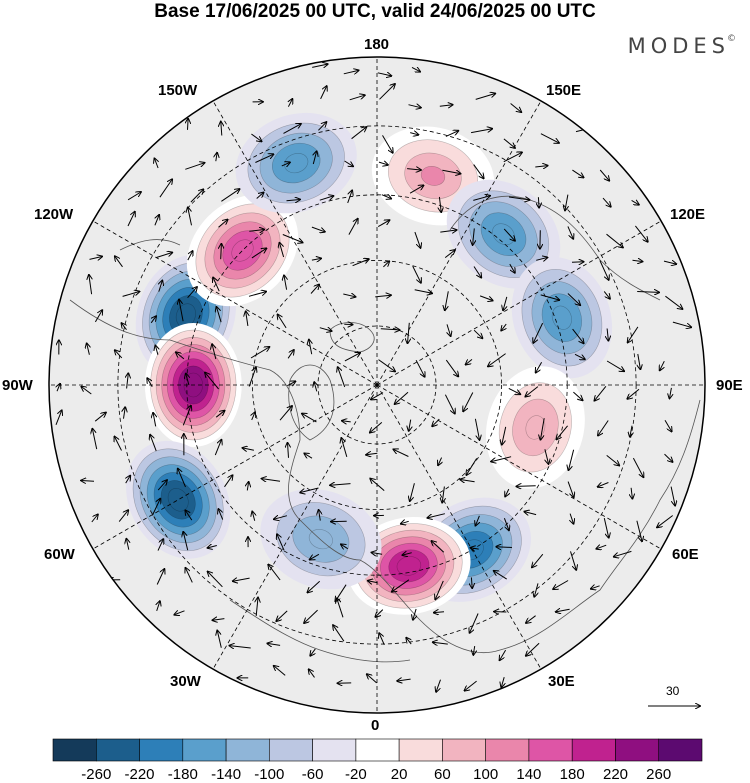  What do you see at coordinates (682, 46) in the screenshot?
I see `brand-logo: MODES©` at bounding box center [682, 46].